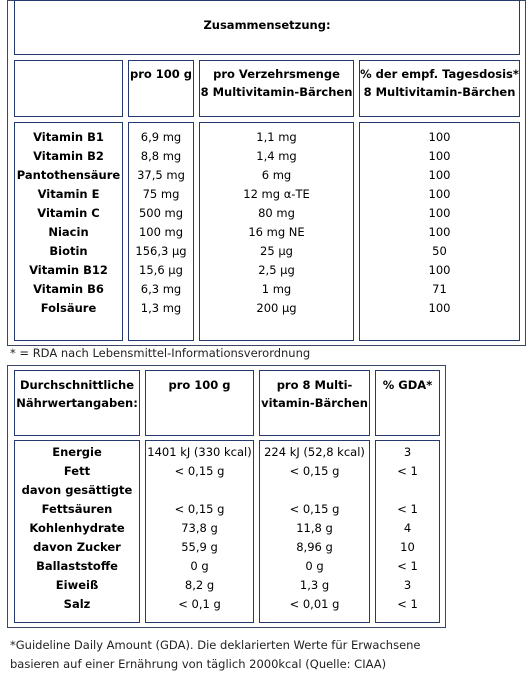 Image resolution: width=532 pixels, height=682 pixels. What do you see at coordinates (68, 137) in the screenshot?
I see `nutrient-name: Vitamin B1` at bounding box center [68, 137].